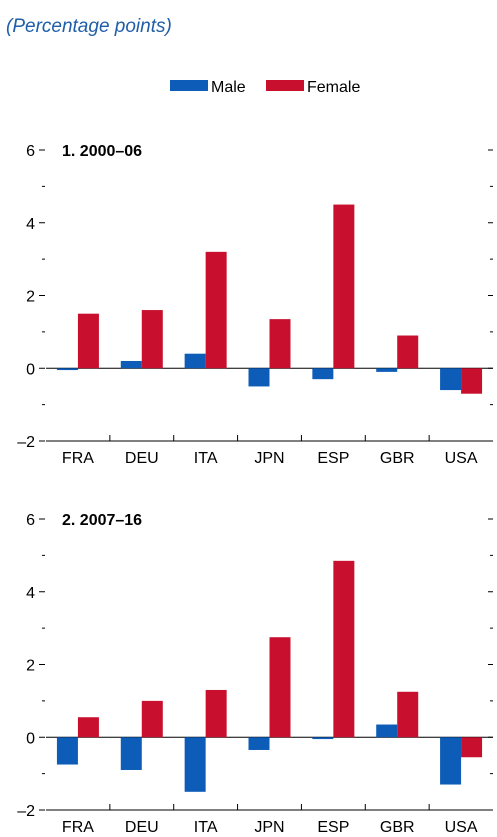 This screenshot has width=497, height=837. I want to click on legend-label-female: Female, so click(333, 87).